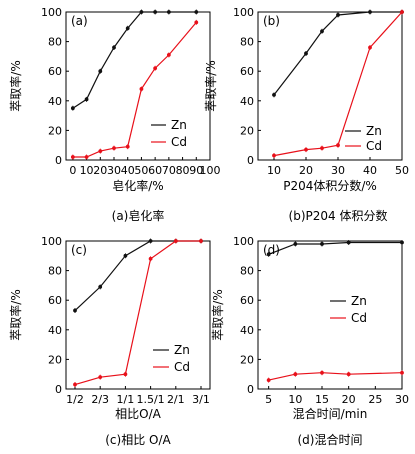  What do you see at coordinates (138, 313) in the screenshot?
I see `panel-c-series` at bounding box center [138, 313].